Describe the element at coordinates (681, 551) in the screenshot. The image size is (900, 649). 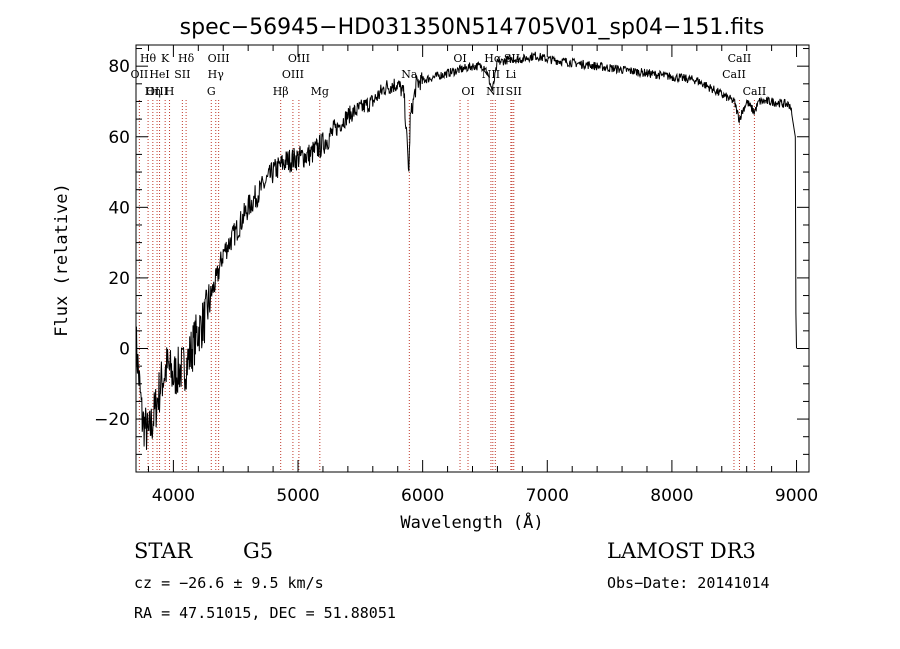
I see `survey-name: LAMOST DR3` at that location.